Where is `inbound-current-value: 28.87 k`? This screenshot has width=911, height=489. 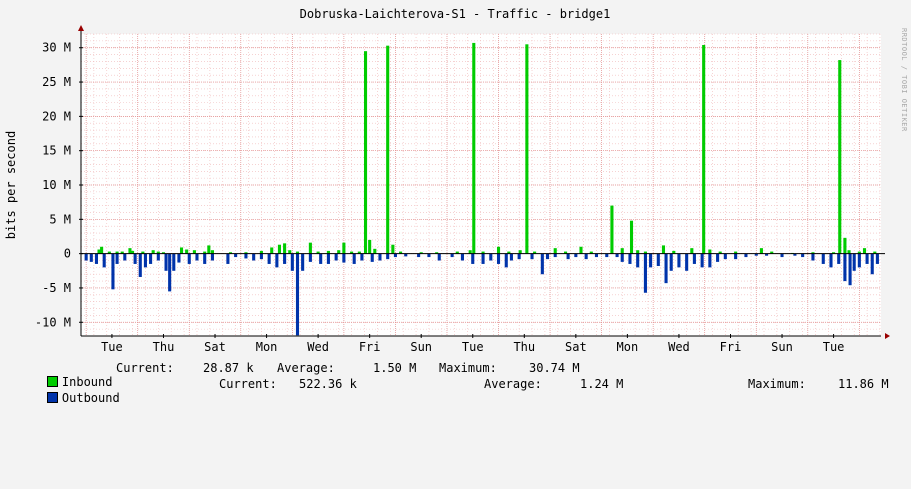 inbound-current-value: 28.87 k is located at coordinates (228, 368).